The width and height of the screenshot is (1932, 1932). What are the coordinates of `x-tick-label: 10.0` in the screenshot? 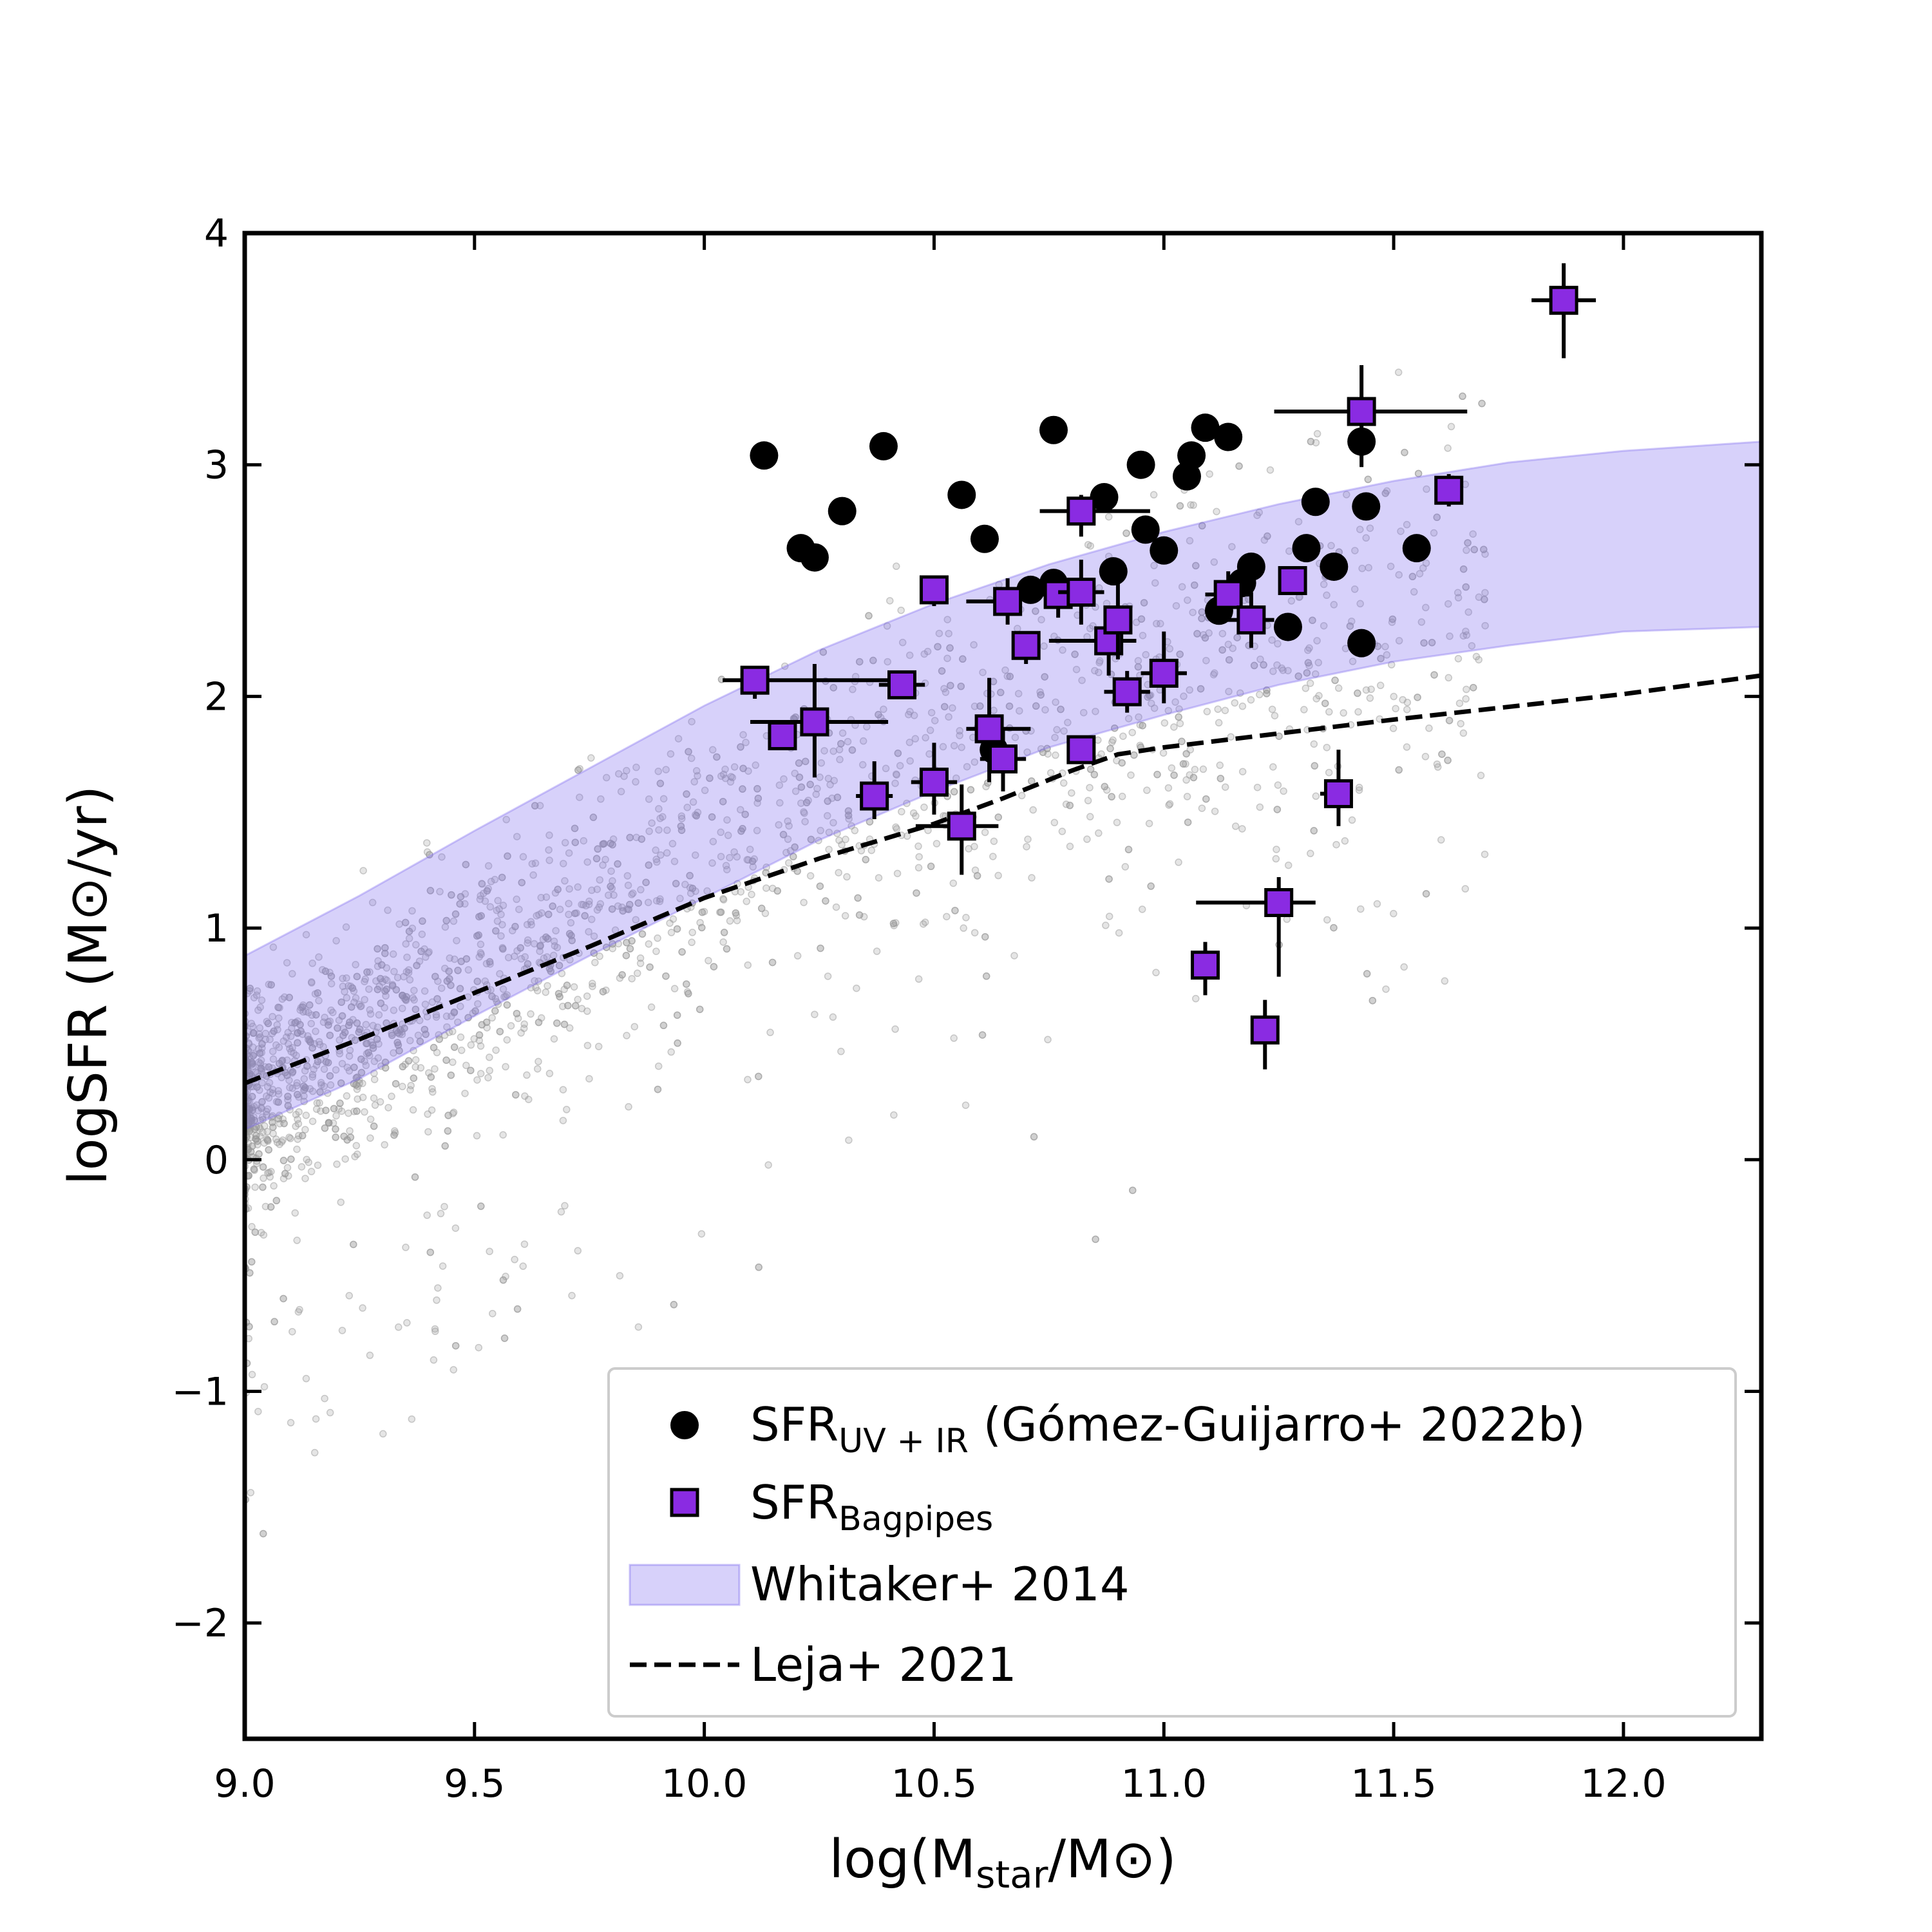 It's located at (705, 1783).